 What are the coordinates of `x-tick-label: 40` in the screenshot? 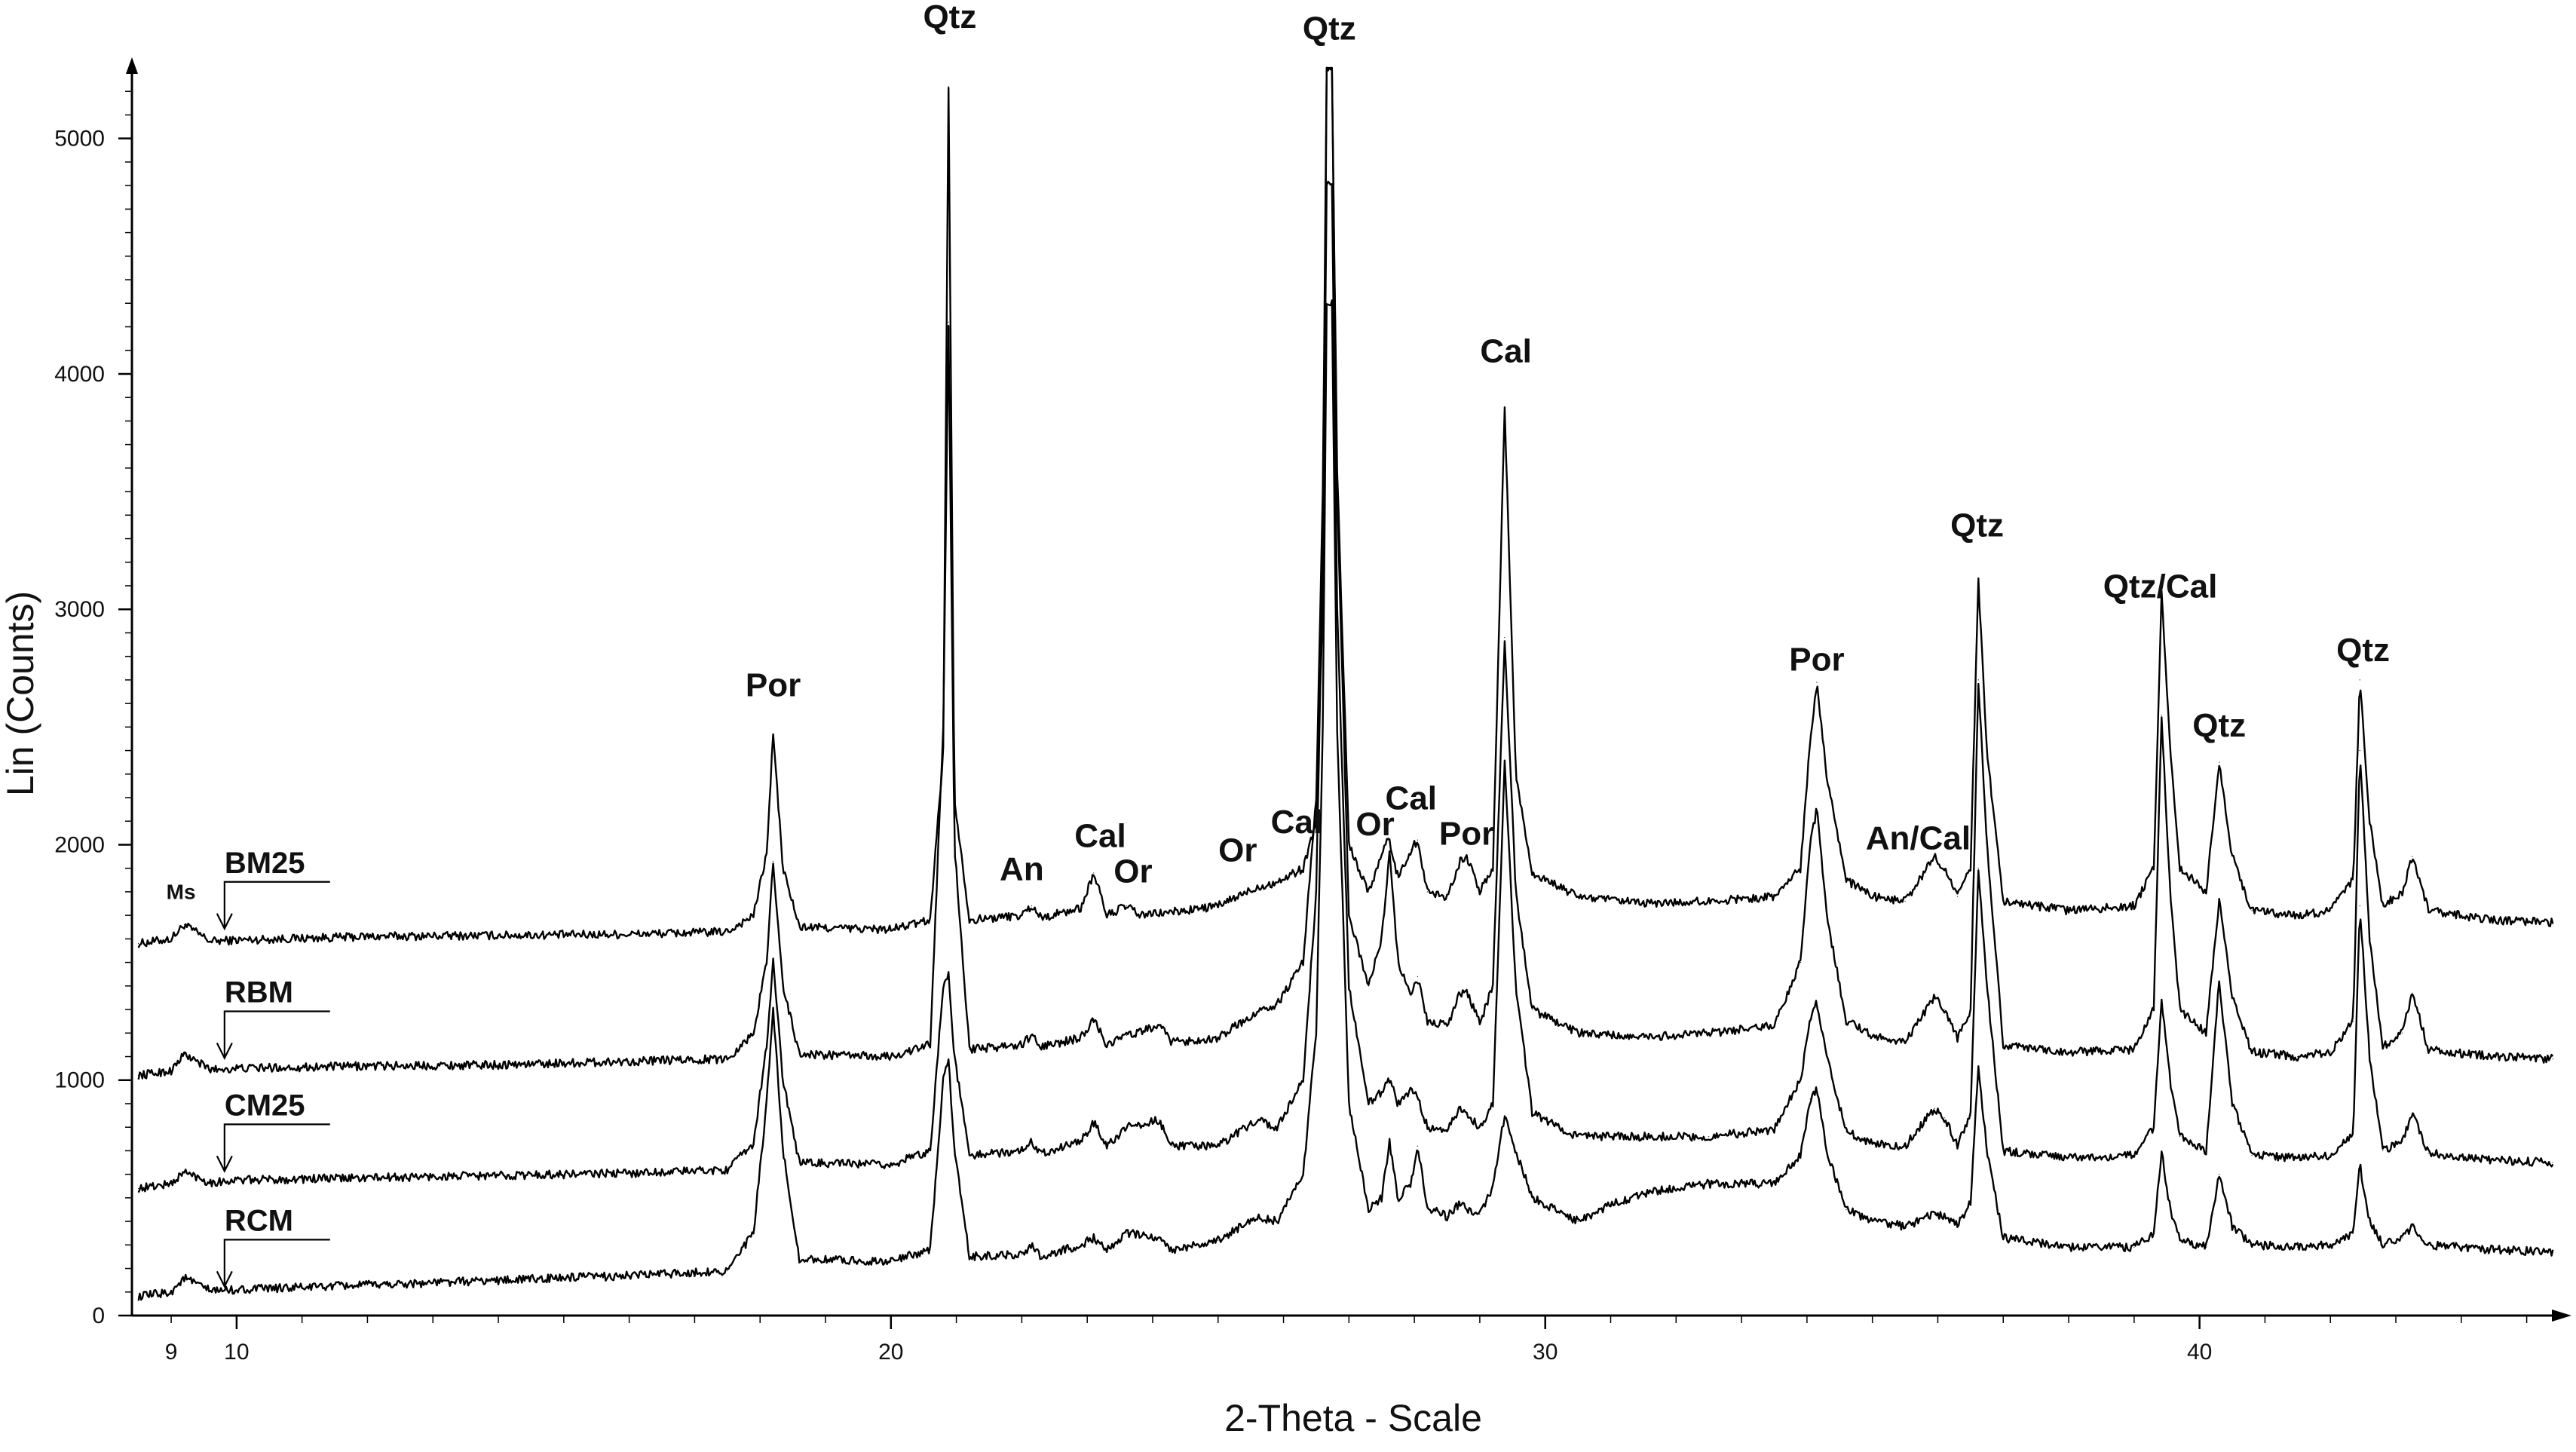 It's located at (2199, 1352).